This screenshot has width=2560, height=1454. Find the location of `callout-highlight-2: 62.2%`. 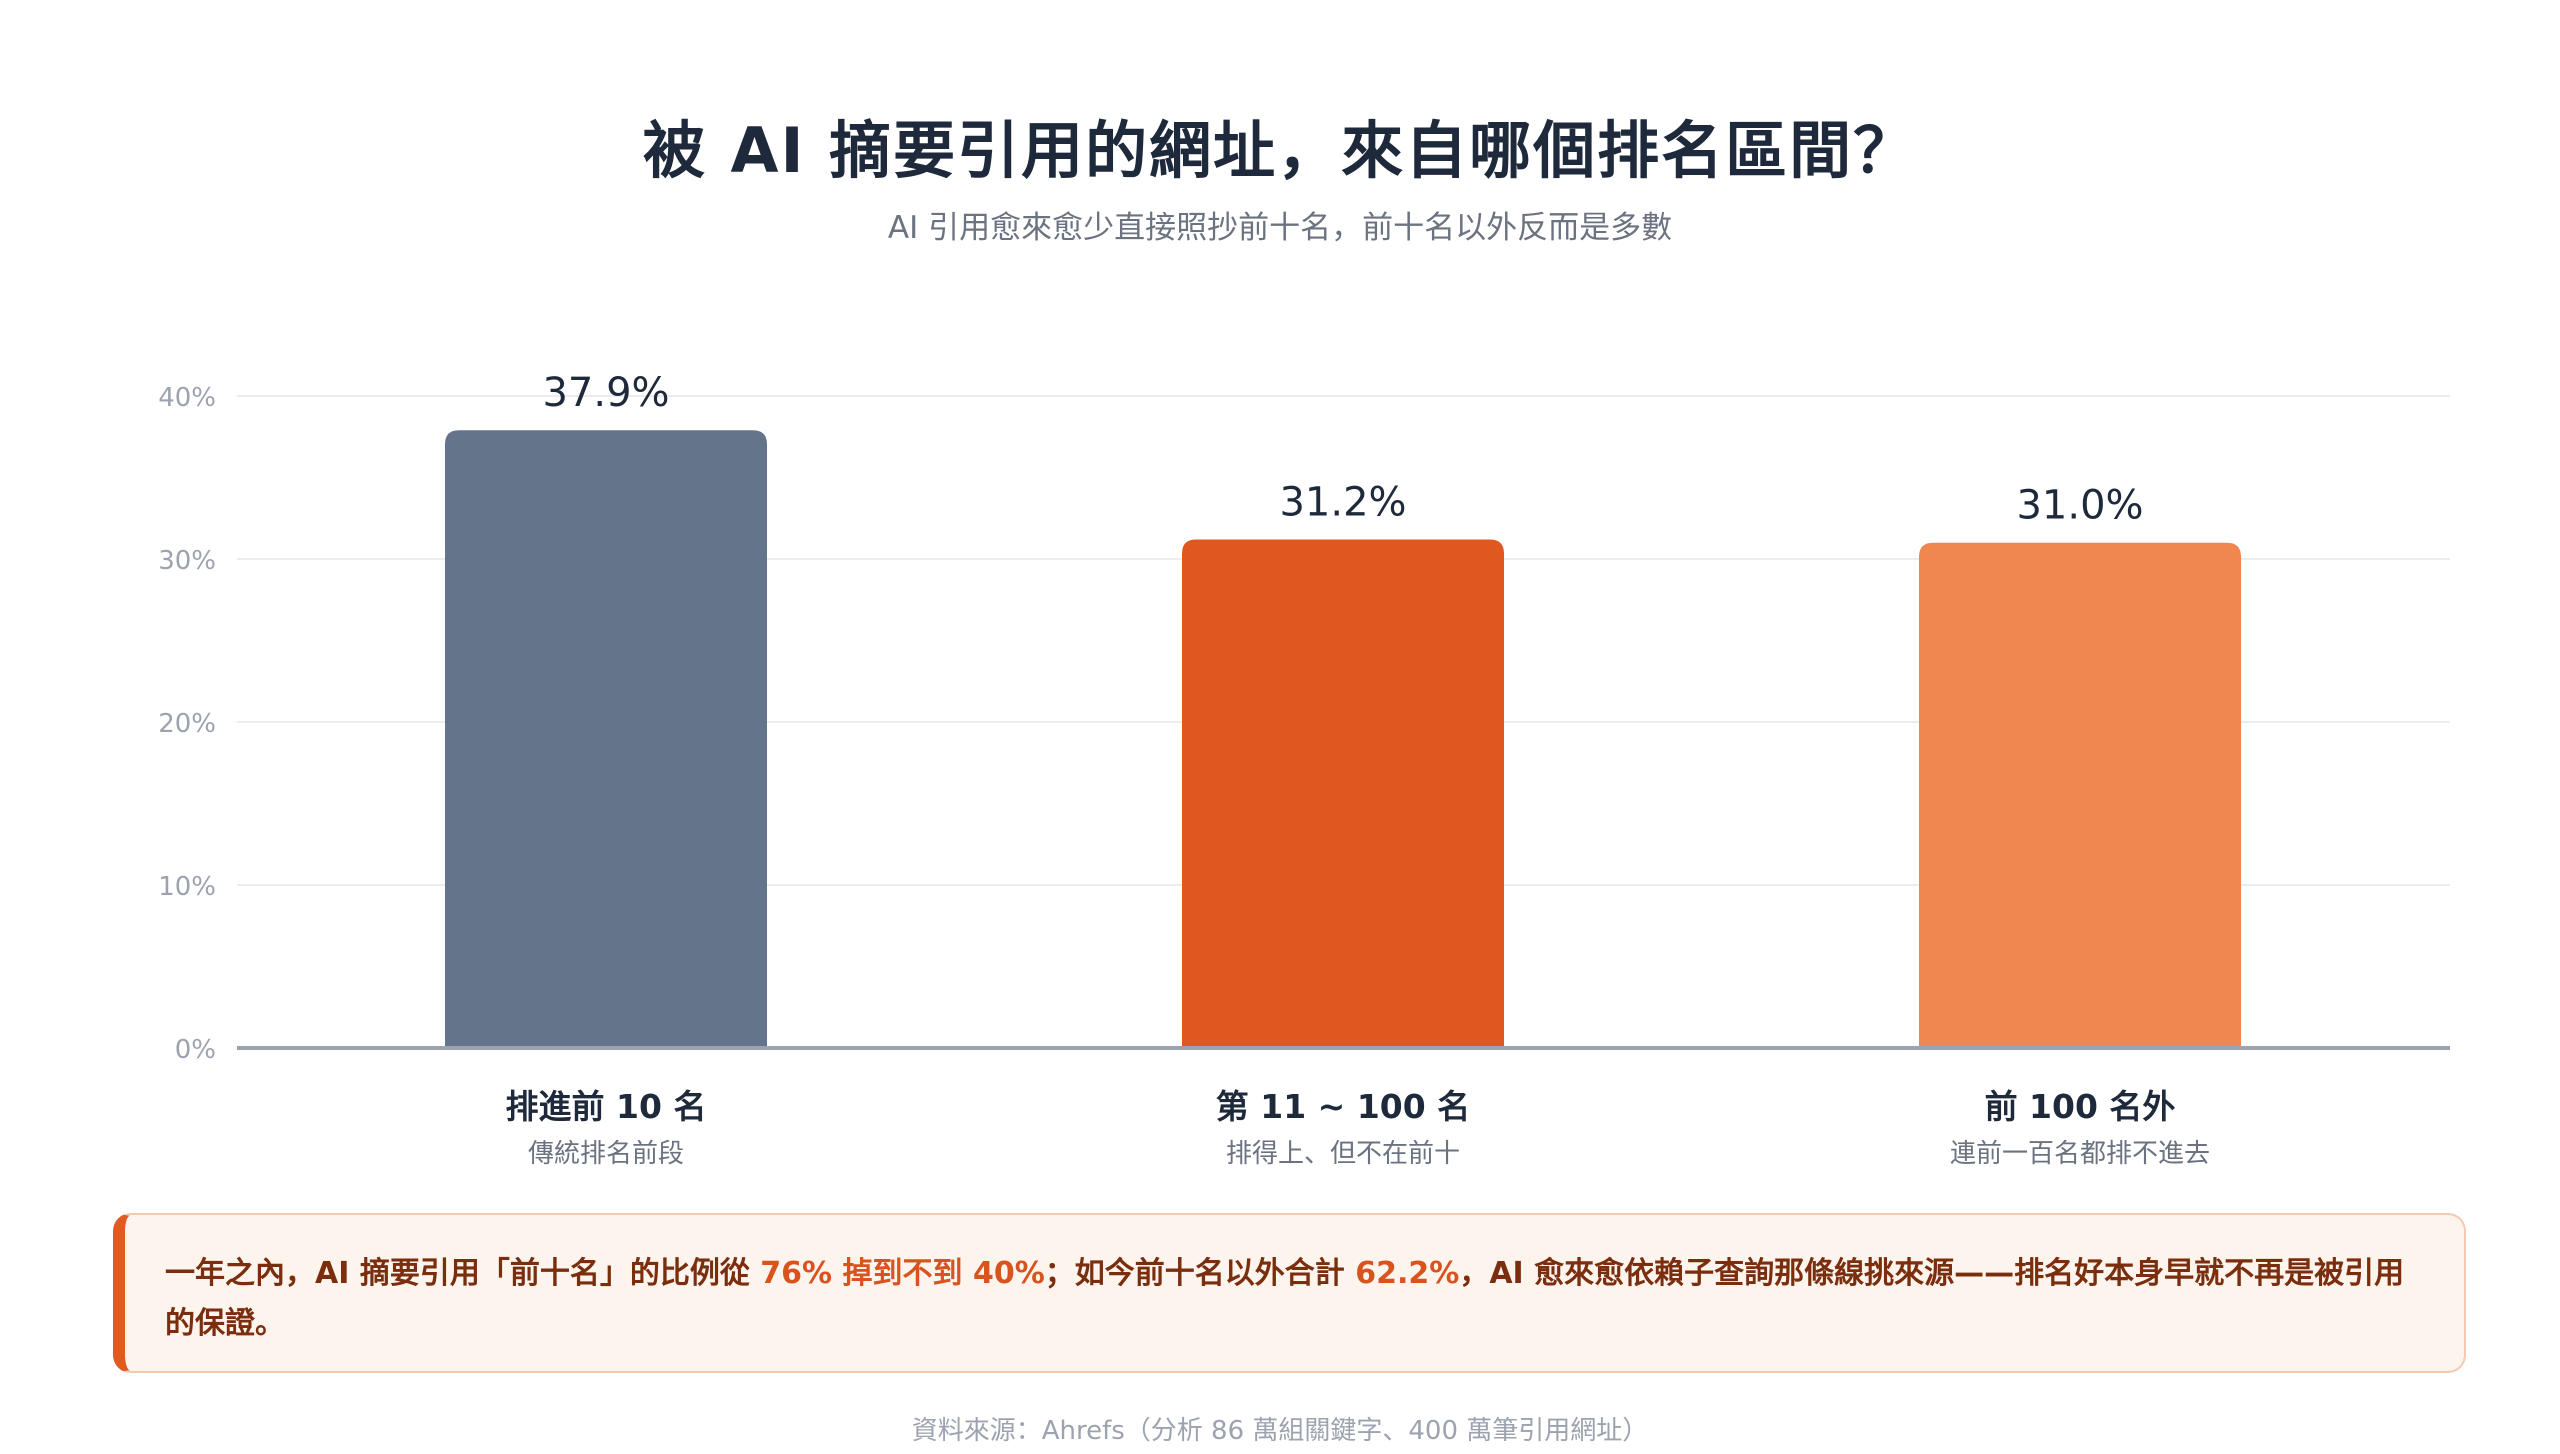

callout-highlight-2: 62.2% is located at coordinates (1407, 1273).